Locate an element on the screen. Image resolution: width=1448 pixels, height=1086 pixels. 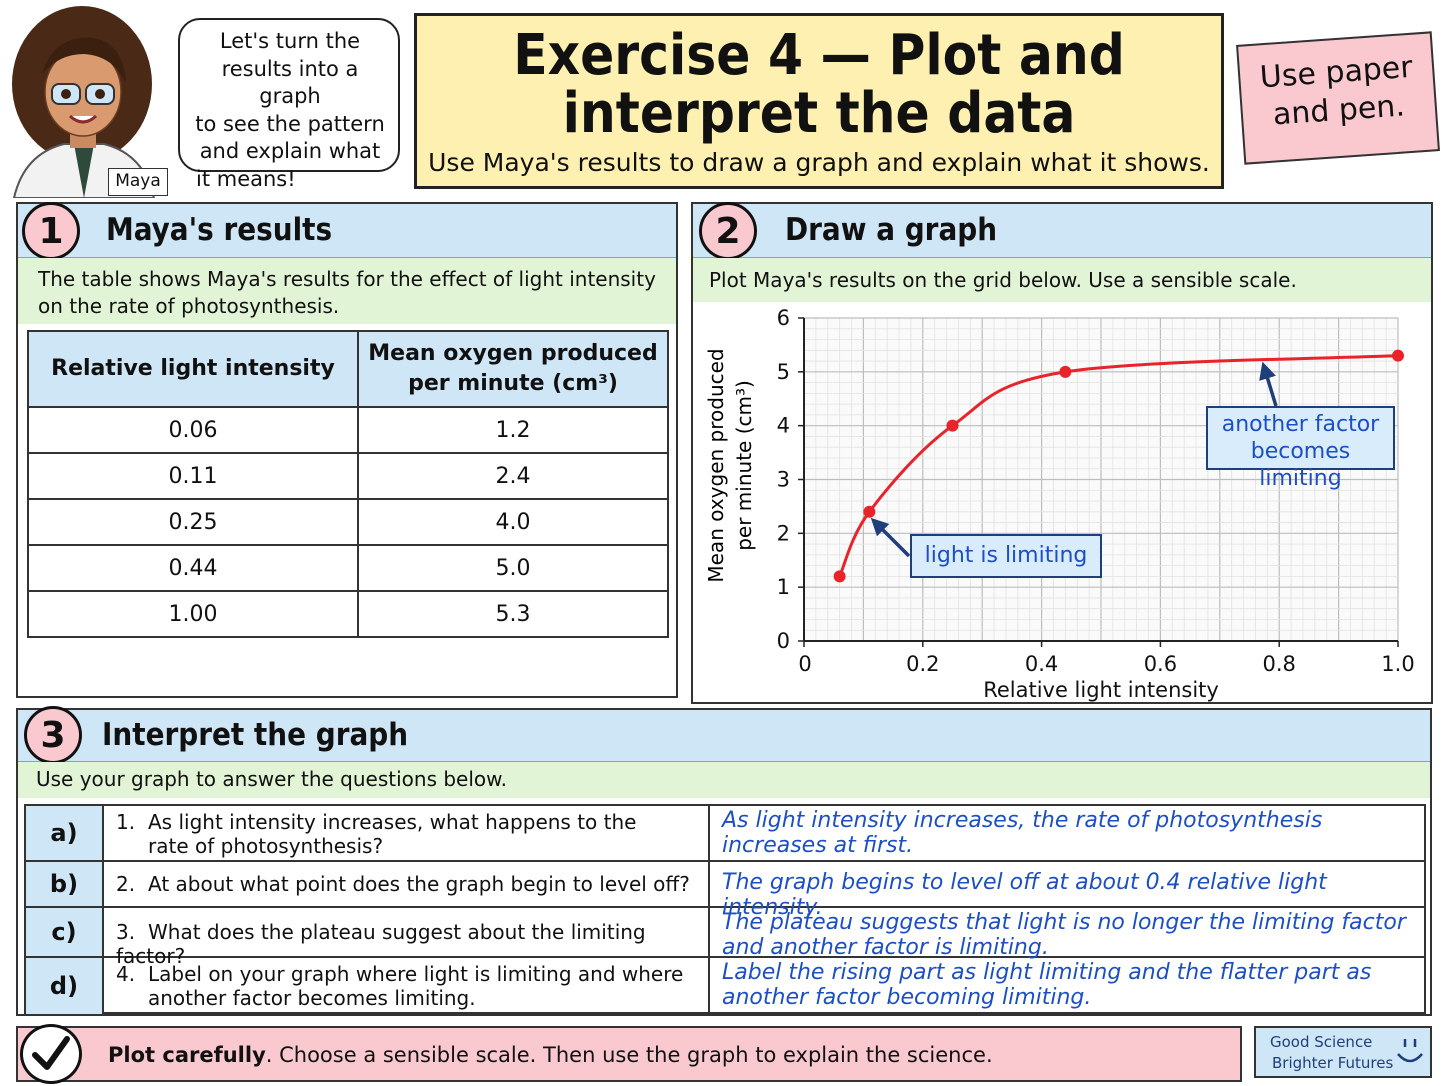
brand-line: Brighter Futures is located at coordinates (1333, 1063).